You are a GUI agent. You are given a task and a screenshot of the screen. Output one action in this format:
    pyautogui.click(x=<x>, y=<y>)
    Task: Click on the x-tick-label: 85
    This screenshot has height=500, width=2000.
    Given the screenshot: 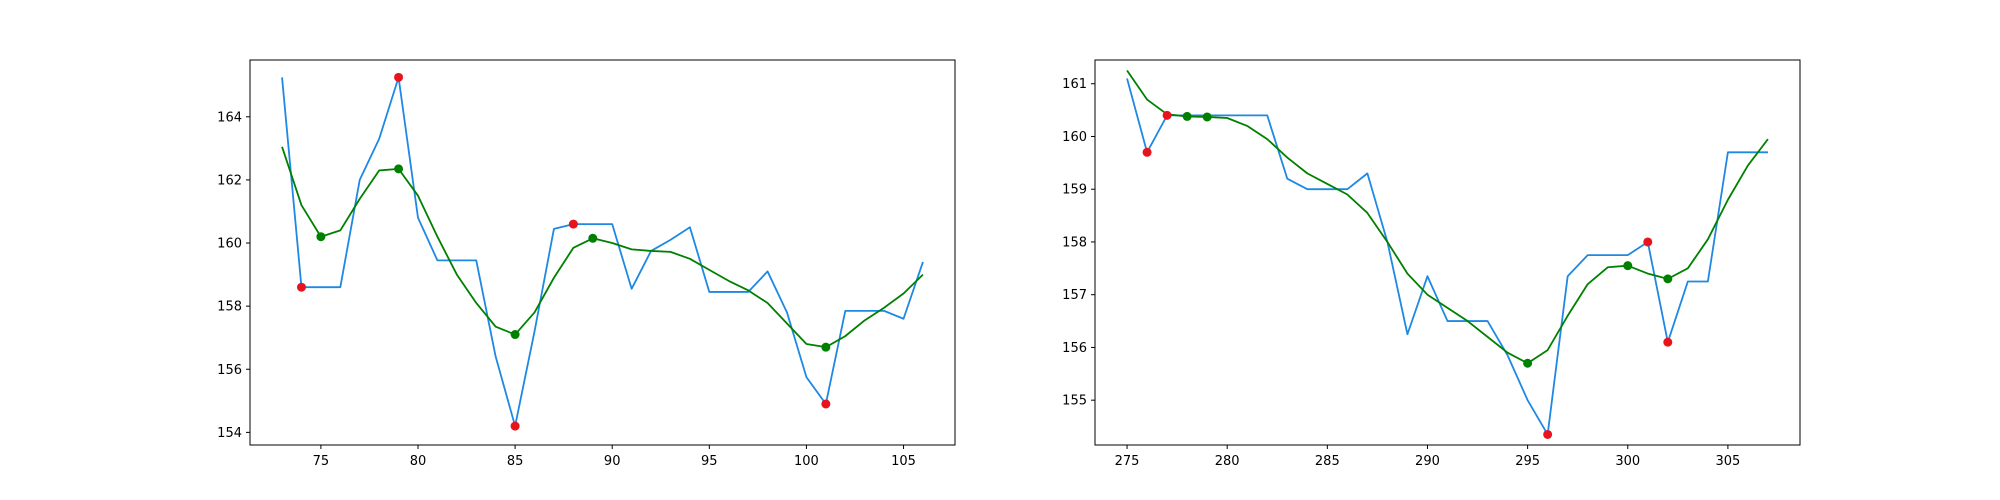 What is the action you would take?
    pyautogui.click(x=515, y=461)
    